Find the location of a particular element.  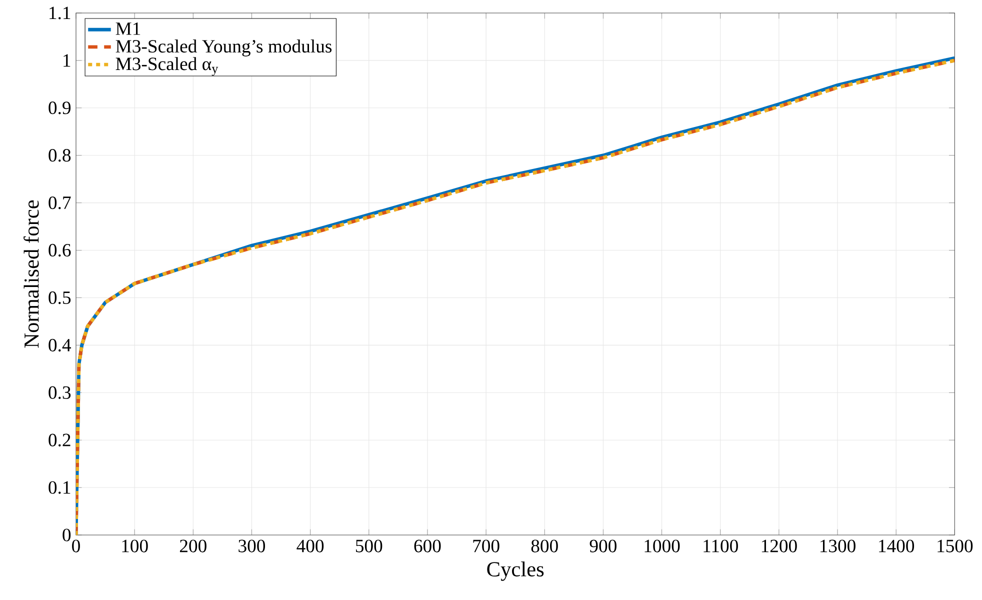

x-tick-label: 1100 is located at coordinates (721, 546).